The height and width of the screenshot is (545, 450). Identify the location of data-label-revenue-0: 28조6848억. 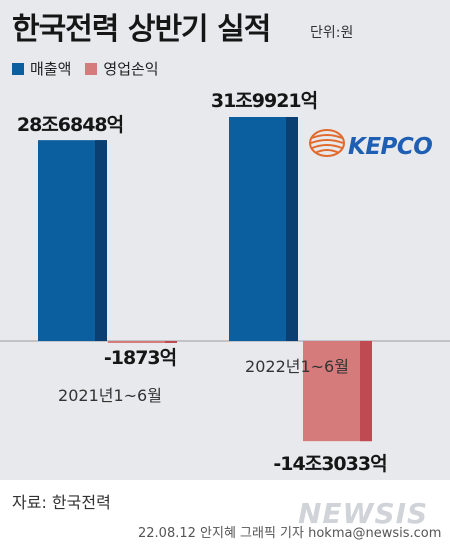
(70, 125).